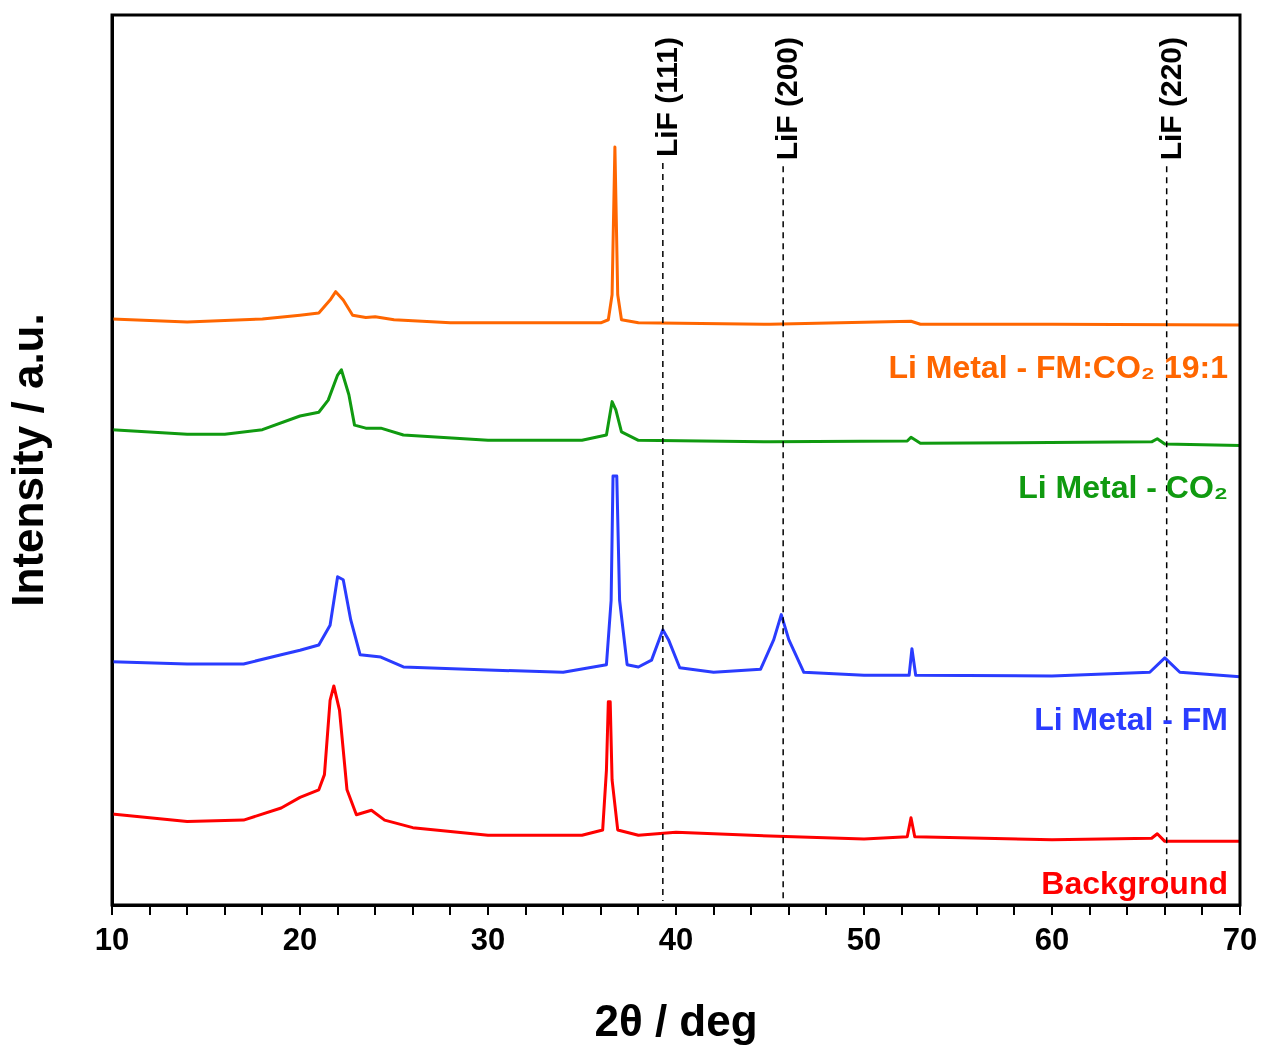  What do you see at coordinates (112, 940) in the screenshot?
I see `x-tick-label: 10` at bounding box center [112, 940].